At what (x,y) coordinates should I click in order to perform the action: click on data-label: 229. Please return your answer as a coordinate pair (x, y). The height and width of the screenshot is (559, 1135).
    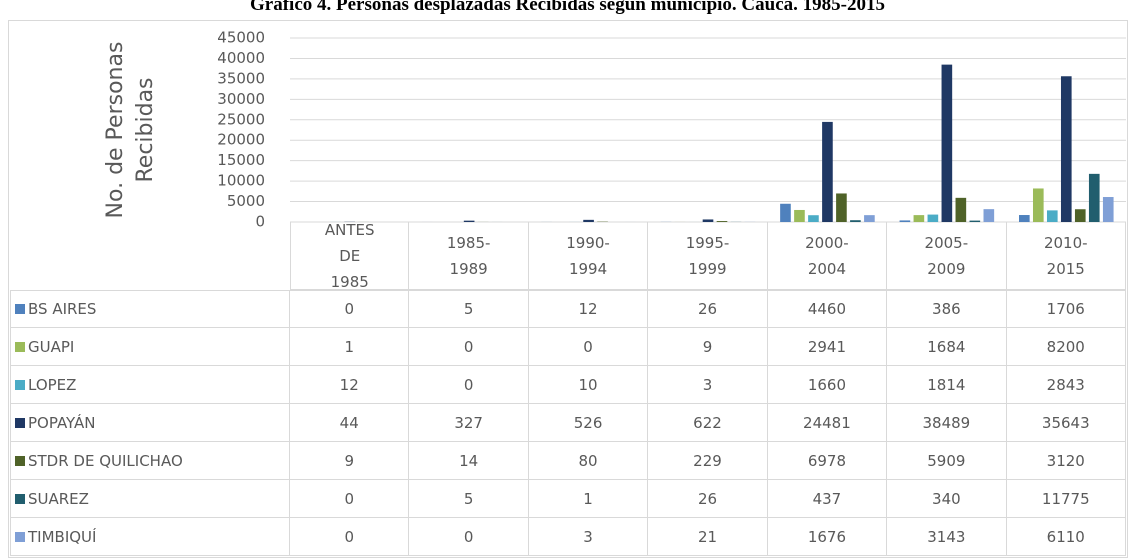
    Looking at the image, I should click on (708, 461).